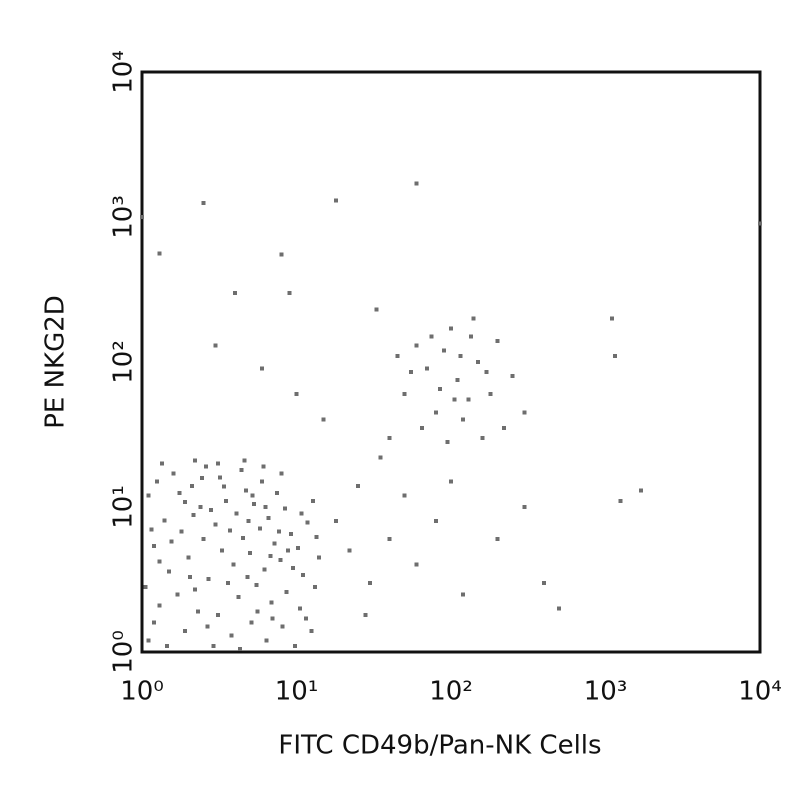 This screenshot has height=800, width=800. I want to click on y-axis-title: PE NKG2D, so click(56, 362).